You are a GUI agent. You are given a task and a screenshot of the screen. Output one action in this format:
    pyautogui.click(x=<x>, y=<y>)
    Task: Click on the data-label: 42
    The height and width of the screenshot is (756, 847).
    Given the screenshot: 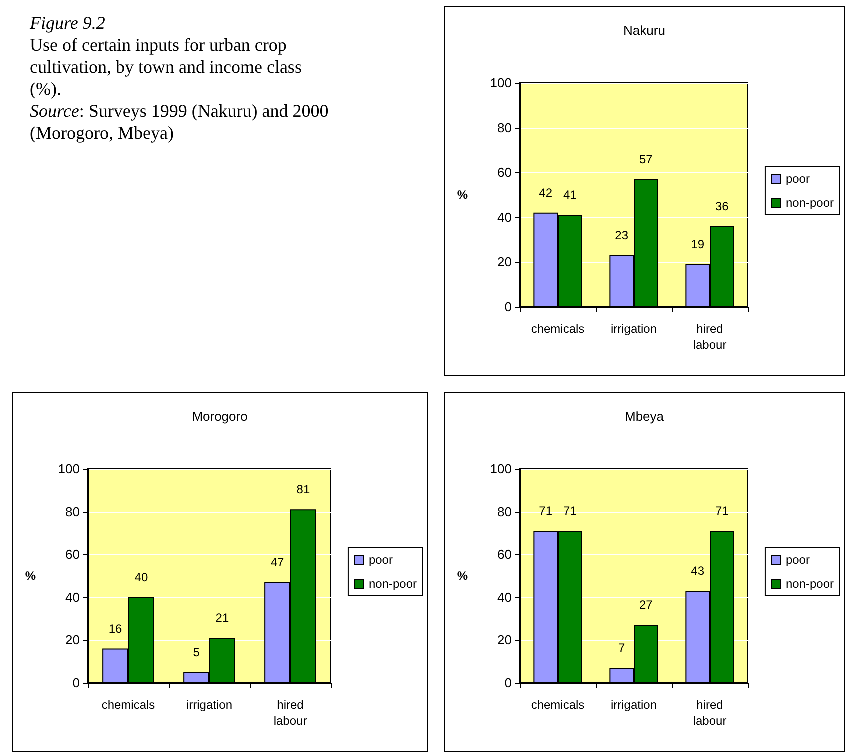 What is the action you would take?
    pyautogui.click(x=546, y=193)
    